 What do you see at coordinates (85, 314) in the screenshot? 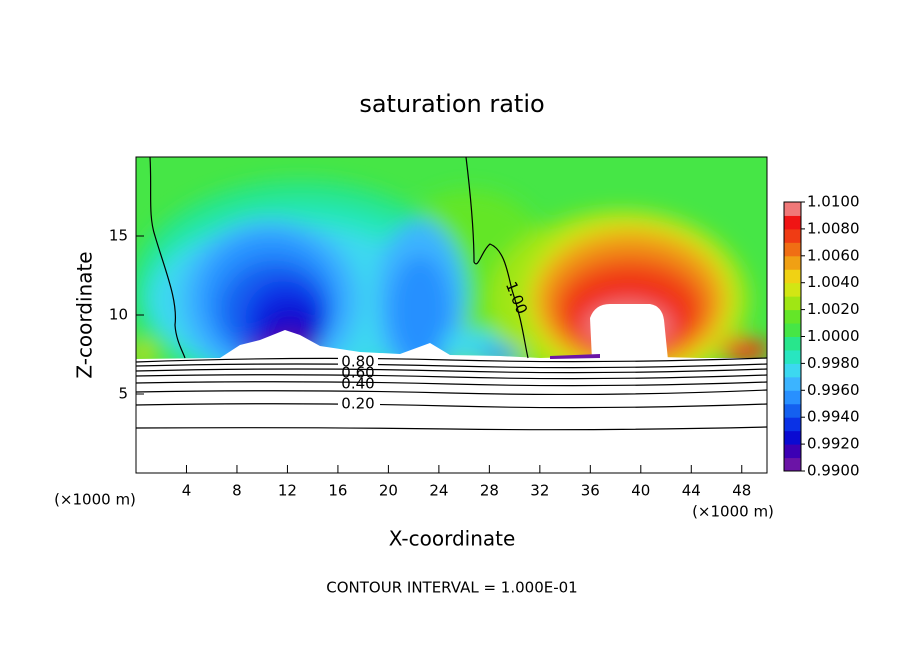
I see `y-axis-label: Z-coordinate` at bounding box center [85, 314].